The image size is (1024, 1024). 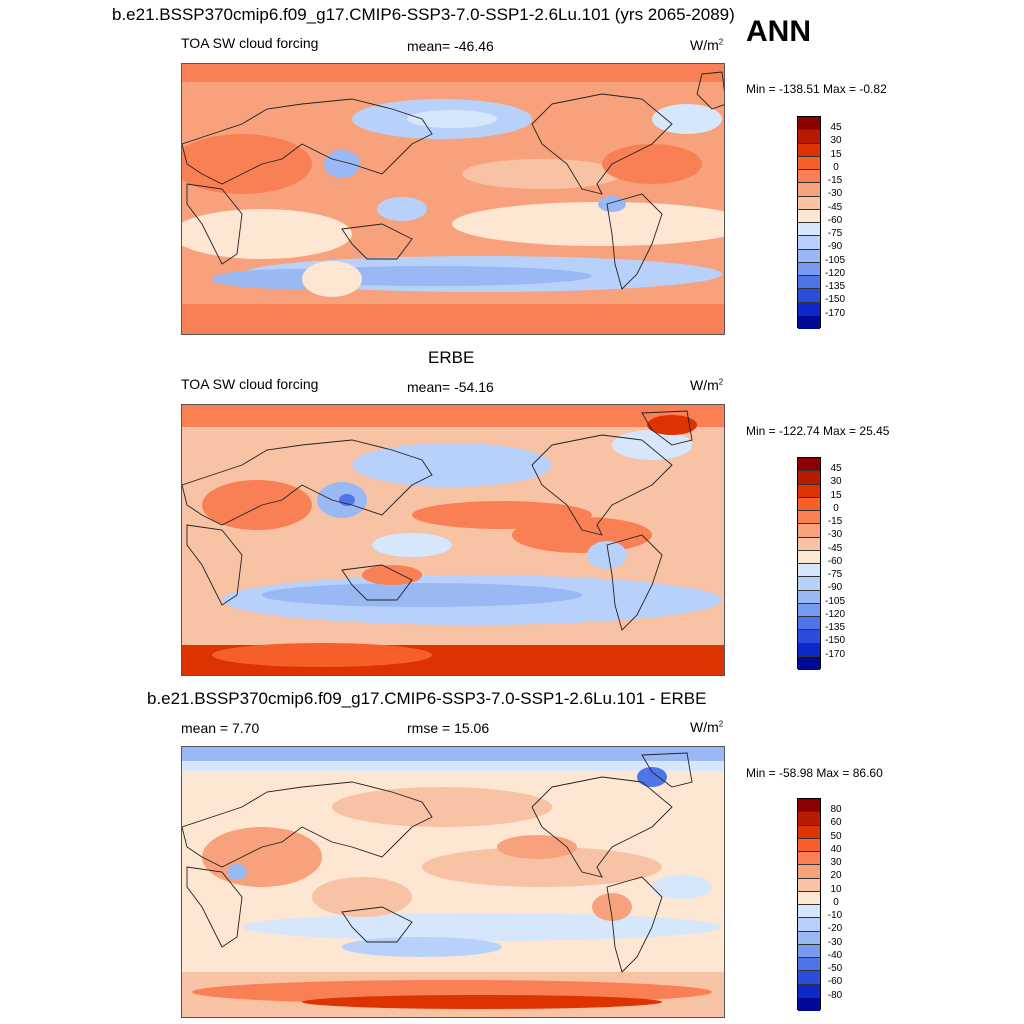 I want to click on colorbar-tick-label: -50, so click(x=835, y=968).